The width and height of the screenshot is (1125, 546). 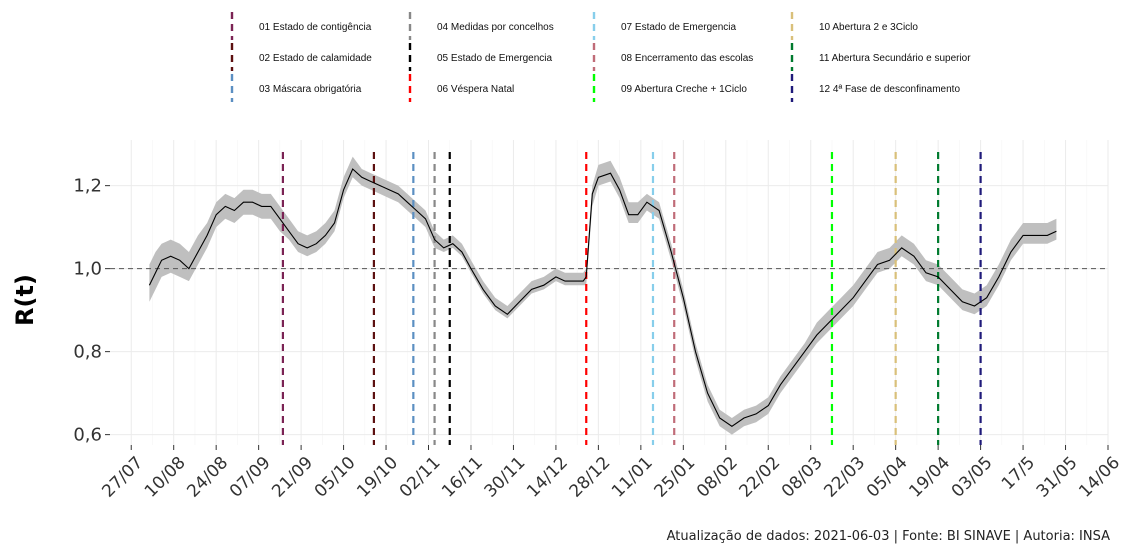 What do you see at coordinates (292, 477) in the screenshot?
I see `x-tick-label-4: 21/09` at bounding box center [292, 477].